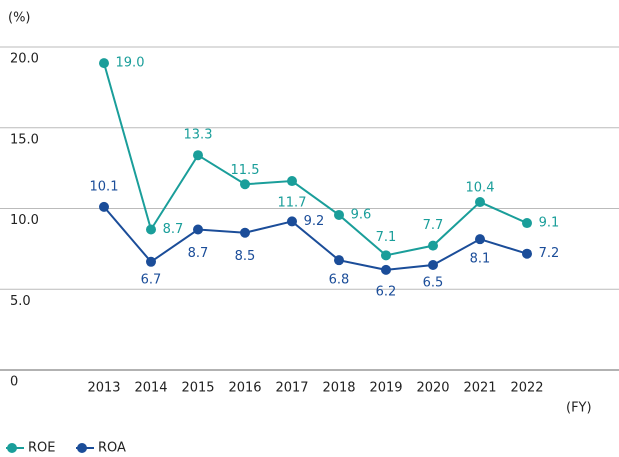 Image resolution: width=619 pixels, height=457 pixels. Describe the element at coordinates (338, 388) in the screenshot. I see `x-tick-label: 2018` at that location.